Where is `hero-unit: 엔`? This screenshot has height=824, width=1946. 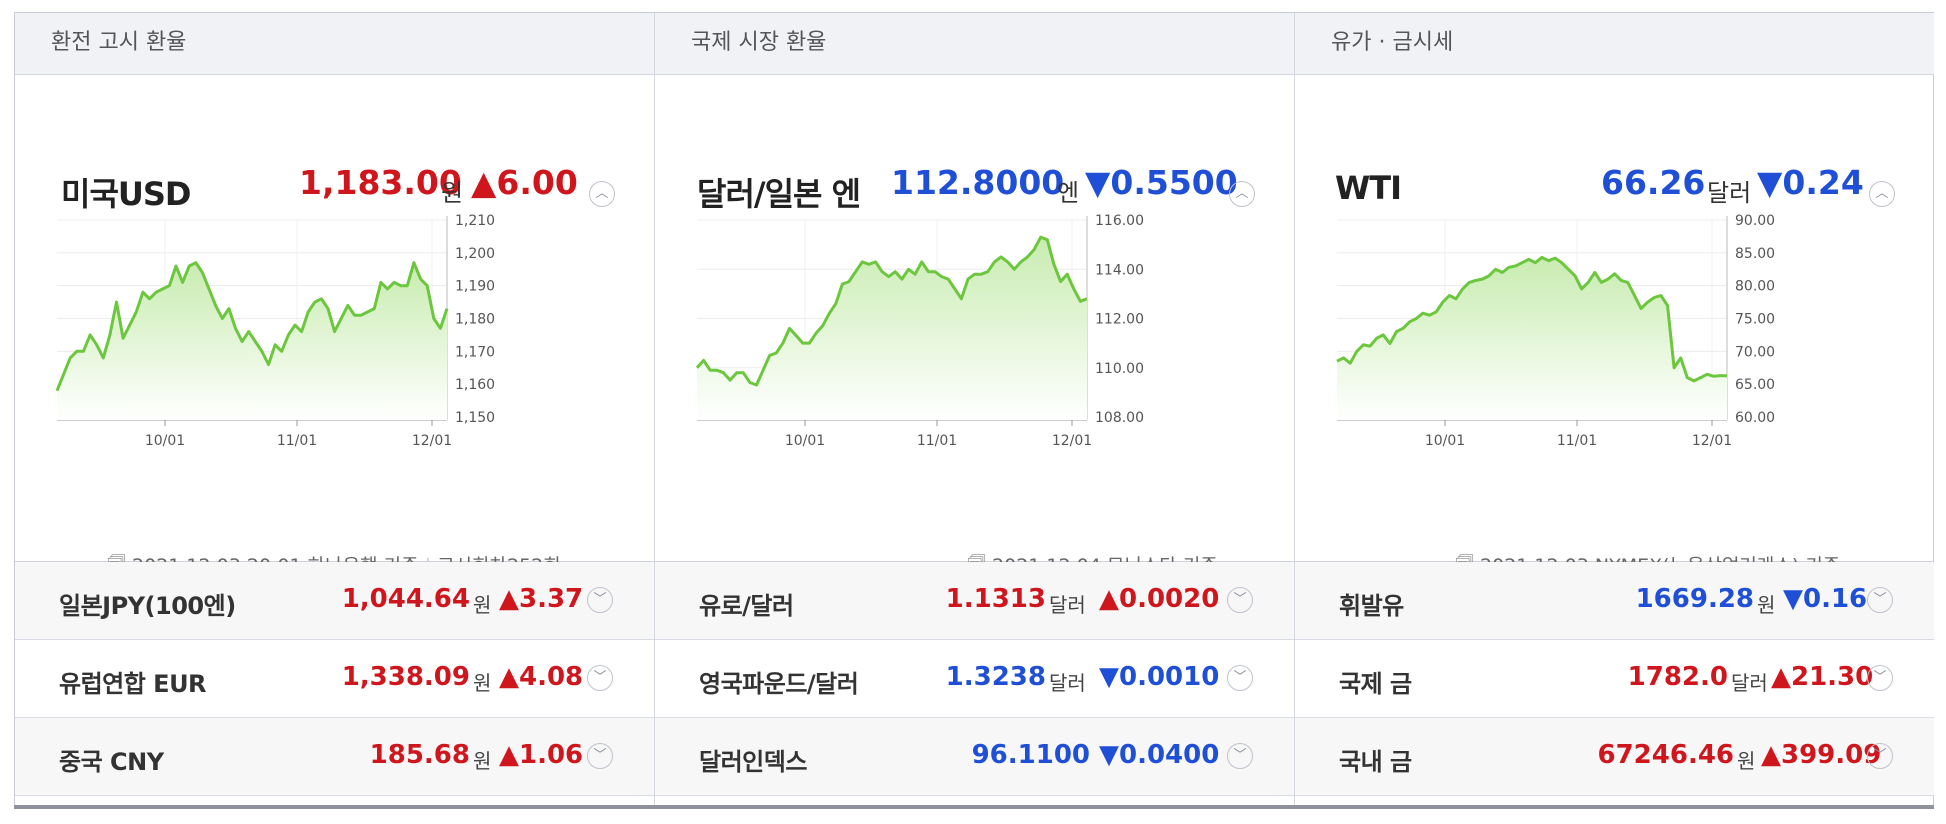
hero-unit: 엔 is located at coordinates (1068, 193).